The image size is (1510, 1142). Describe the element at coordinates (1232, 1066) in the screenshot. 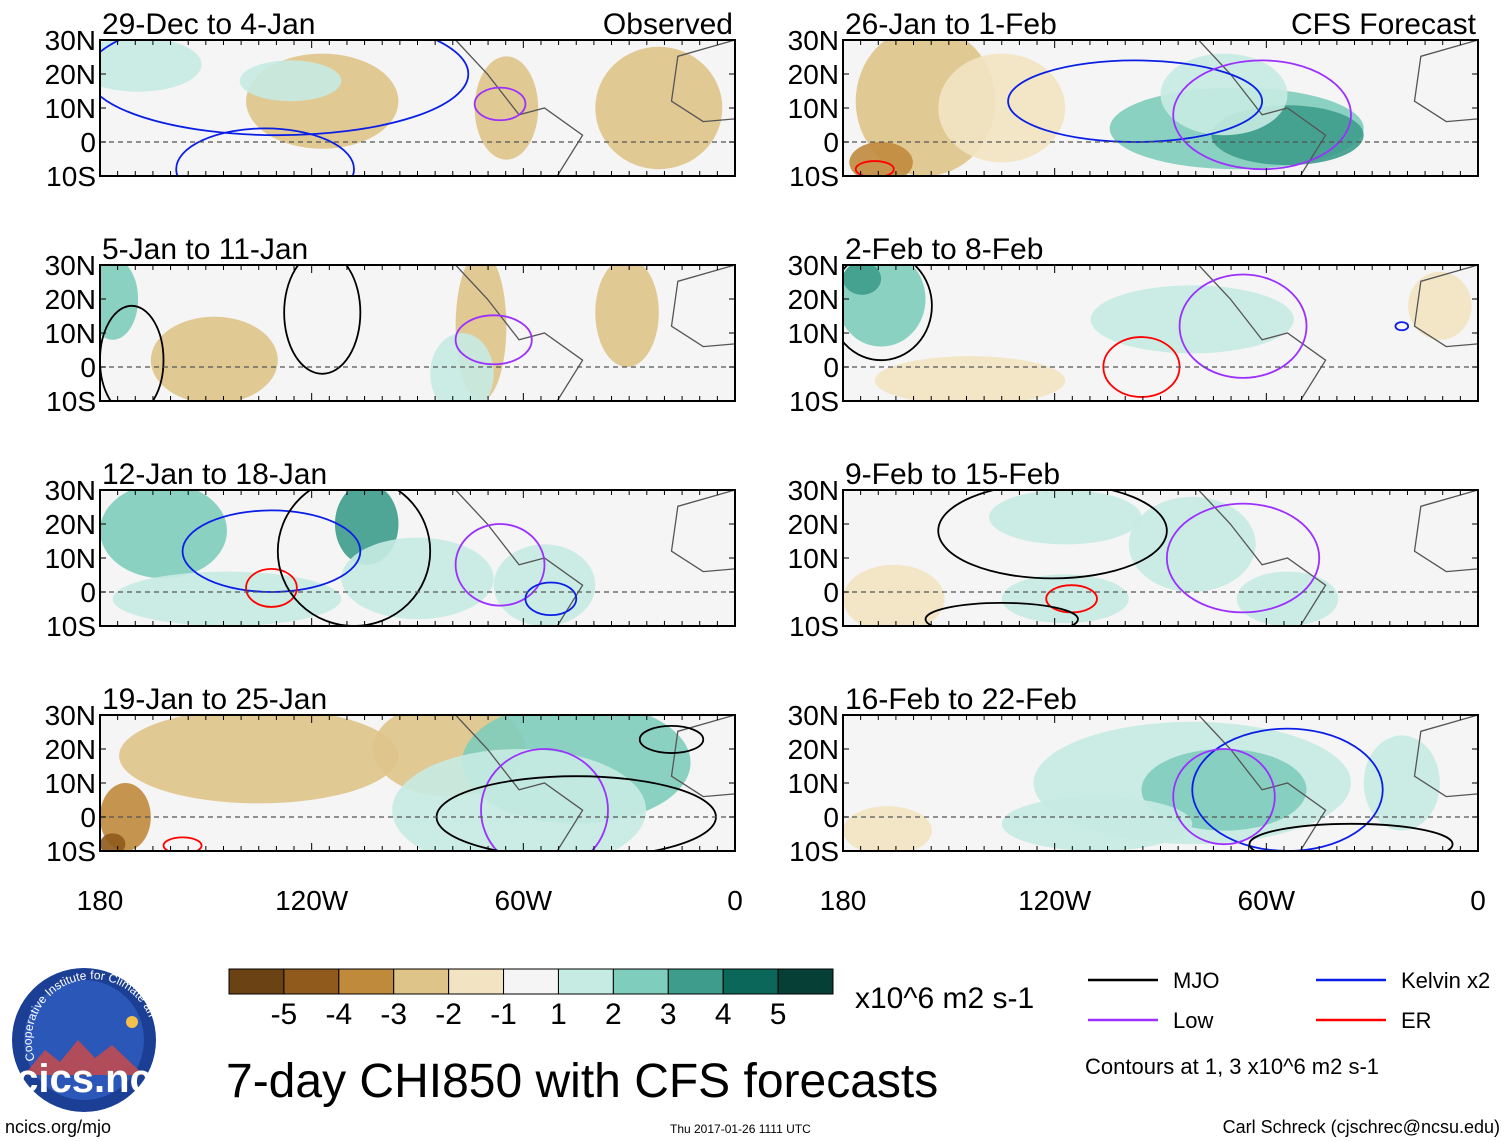

I see `contour-note: Contours at 1, 3 x10^6 m2 s-1` at that location.